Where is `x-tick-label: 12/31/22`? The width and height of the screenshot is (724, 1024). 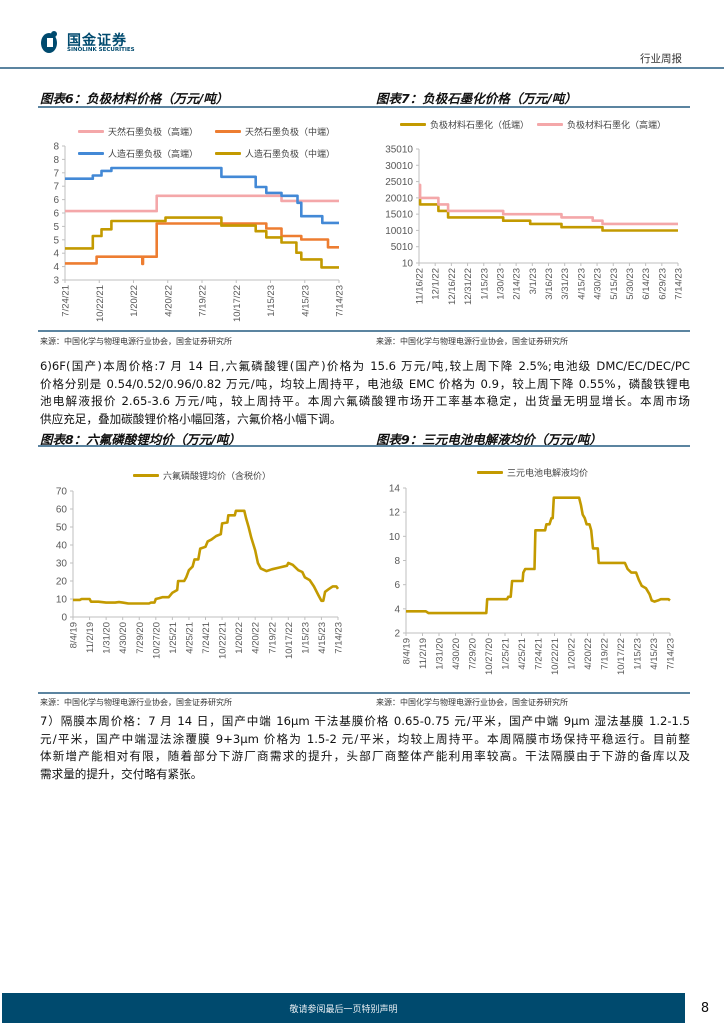
x-tick-label: 12/31/22 is located at coordinates (468, 286).